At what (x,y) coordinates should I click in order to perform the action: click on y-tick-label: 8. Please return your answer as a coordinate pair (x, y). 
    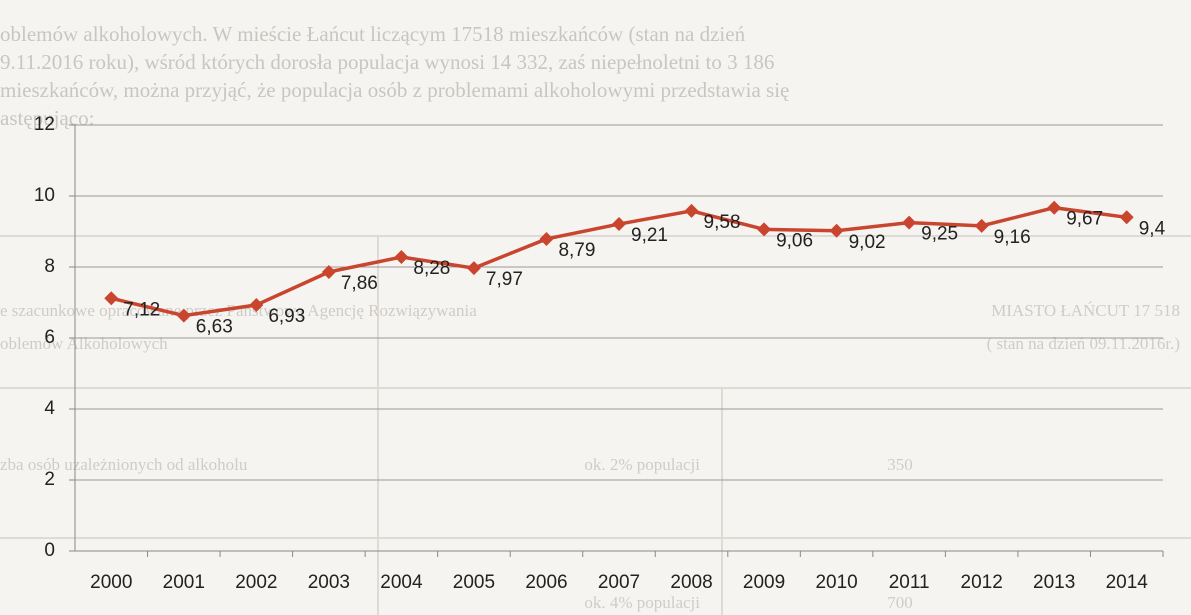
    Looking at the image, I should click on (49, 266).